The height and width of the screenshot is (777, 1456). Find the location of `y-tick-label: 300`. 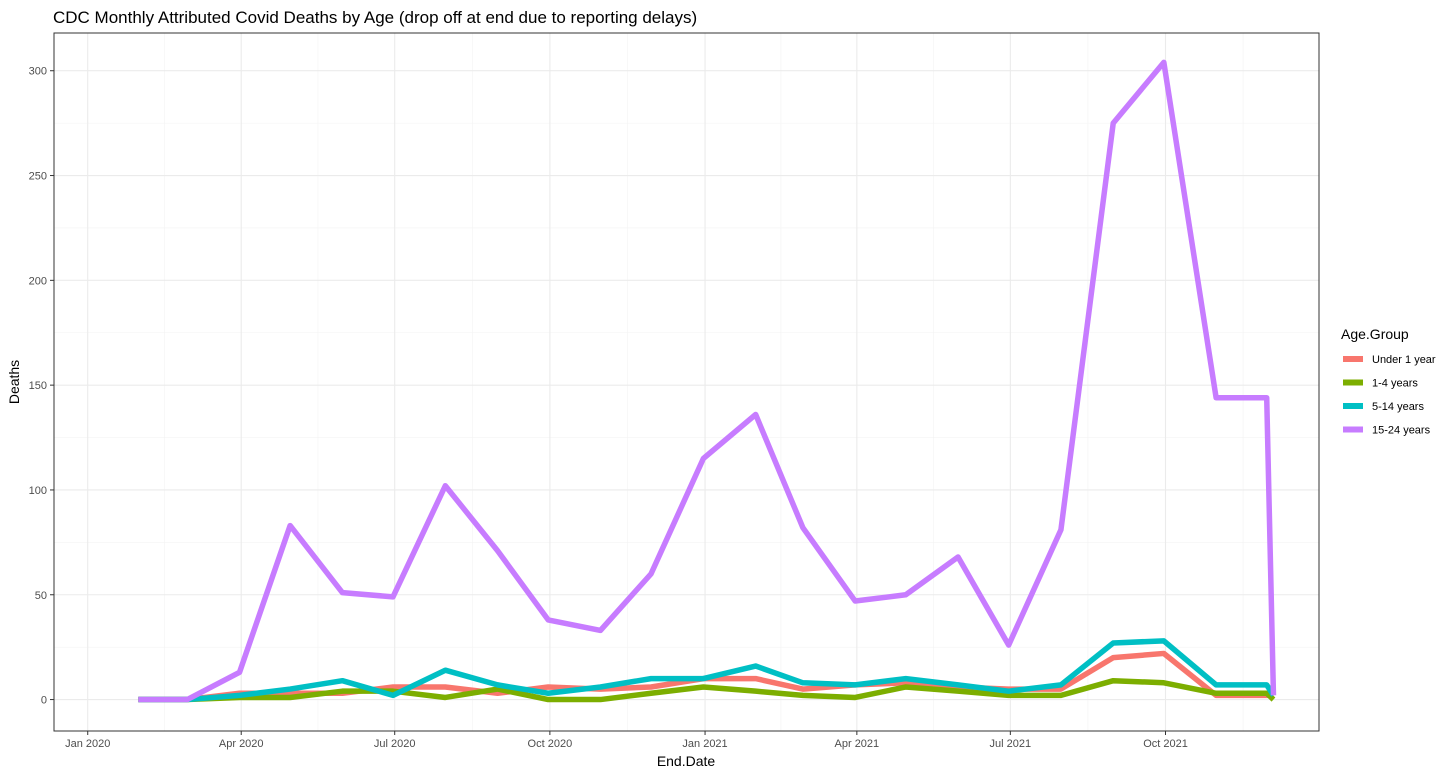

y-tick-label: 300 is located at coordinates (38, 72).